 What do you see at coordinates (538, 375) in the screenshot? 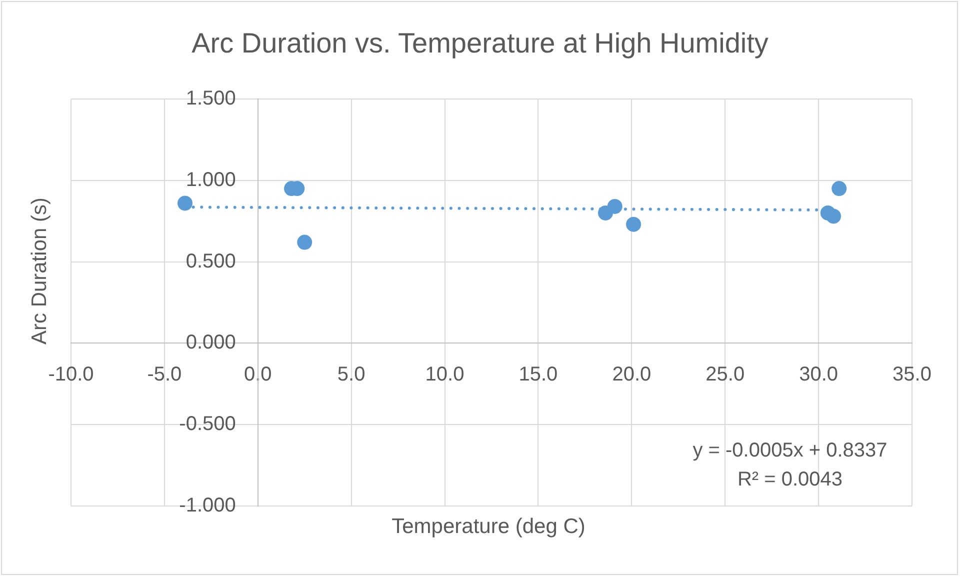
I see `x-tick-label: 15.0` at bounding box center [538, 375].